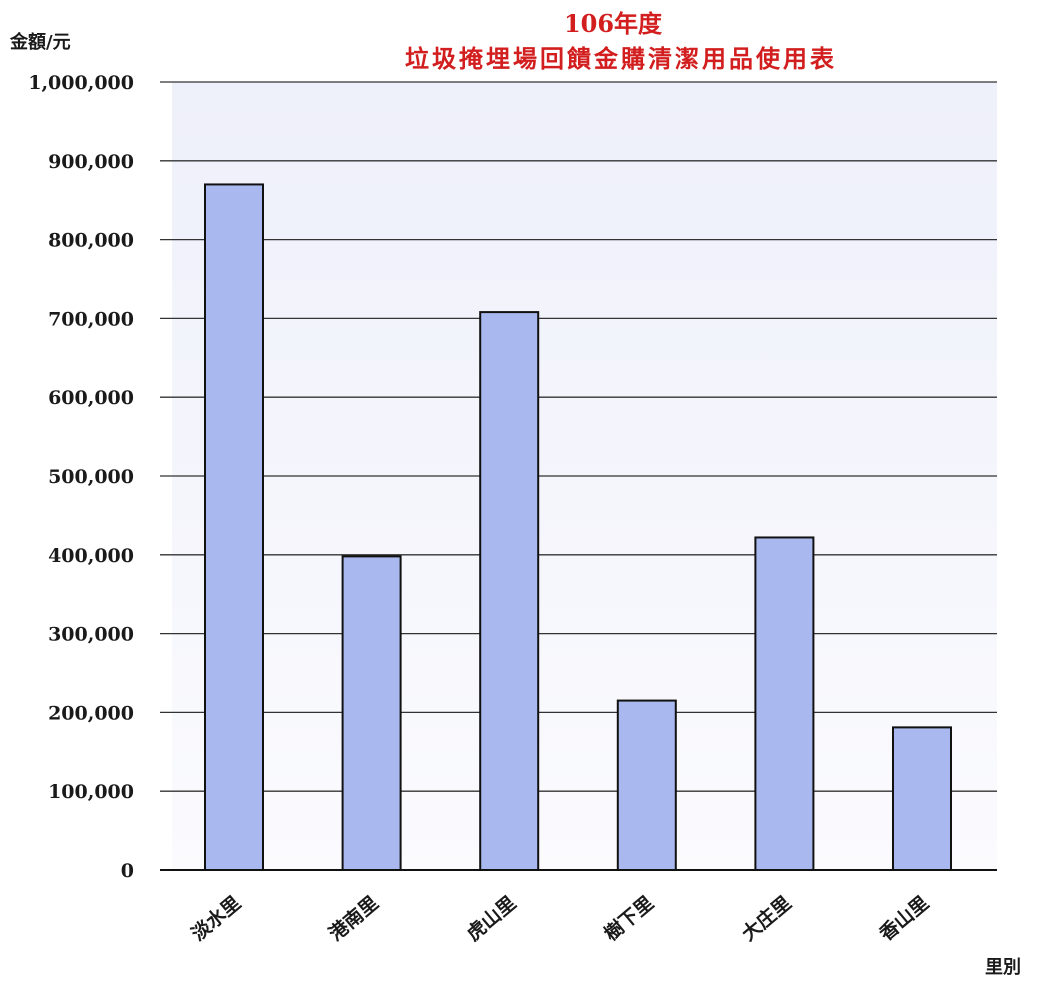  What do you see at coordinates (91, 319) in the screenshot?
I see `y-tick-label: 700,000` at bounding box center [91, 319].